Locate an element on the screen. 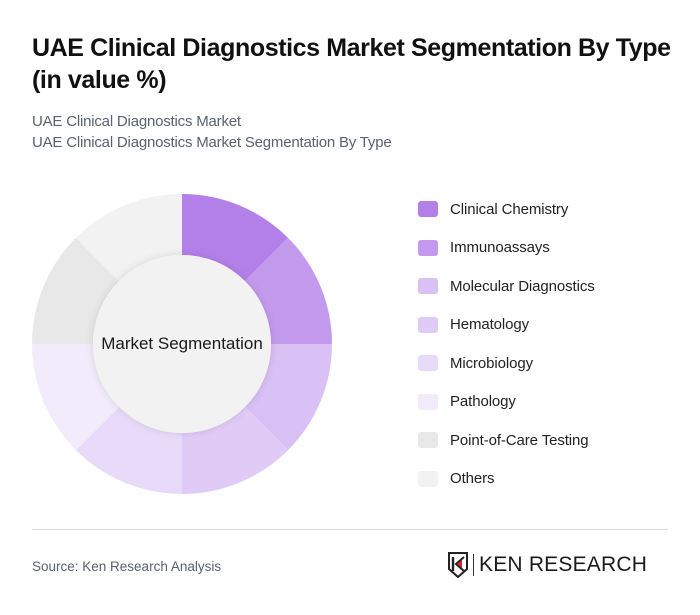 The width and height of the screenshot is (700, 615). legend-item: Molecular Diagnostics is located at coordinates (506, 286).